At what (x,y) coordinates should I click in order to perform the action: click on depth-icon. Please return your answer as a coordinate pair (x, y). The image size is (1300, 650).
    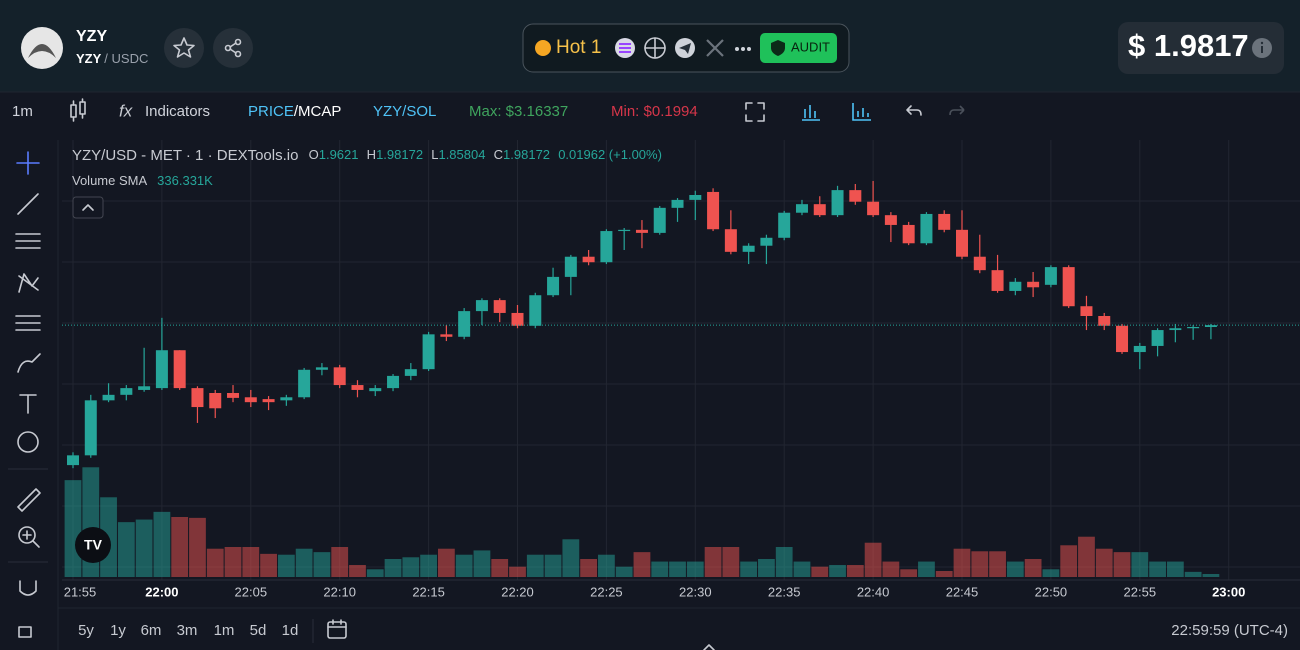
    Looking at the image, I should click on (811, 113).